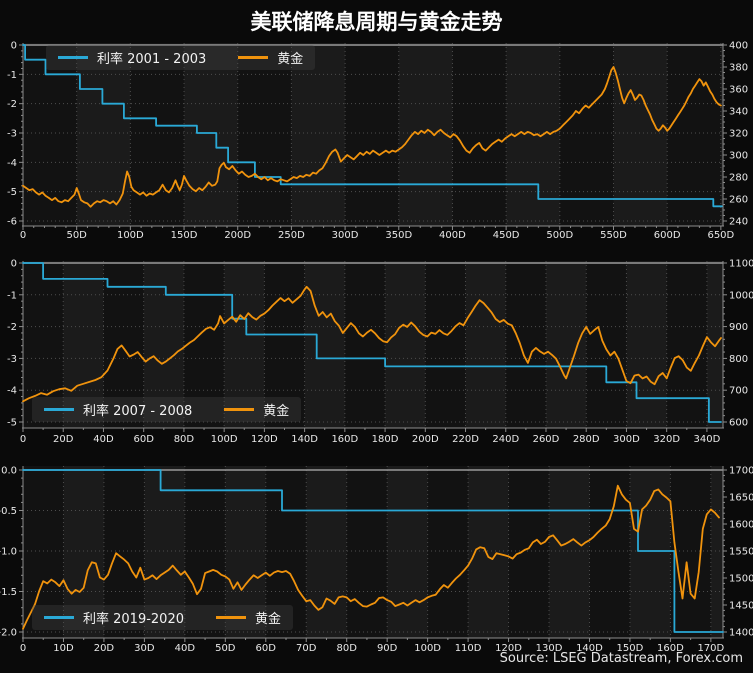 Image resolution: width=753 pixels, height=673 pixels. What do you see at coordinates (225, 648) in the screenshot?
I see `x-tick-label: 50D` at bounding box center [225, 648].